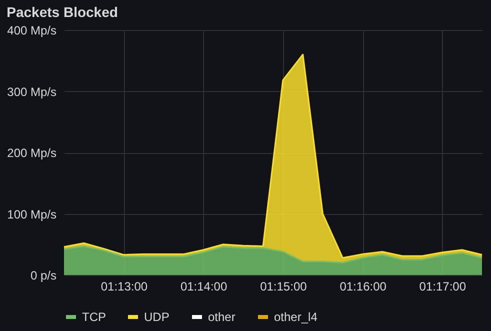  I want to click on x-tick-label: 01:15:00, so click(284, 287).